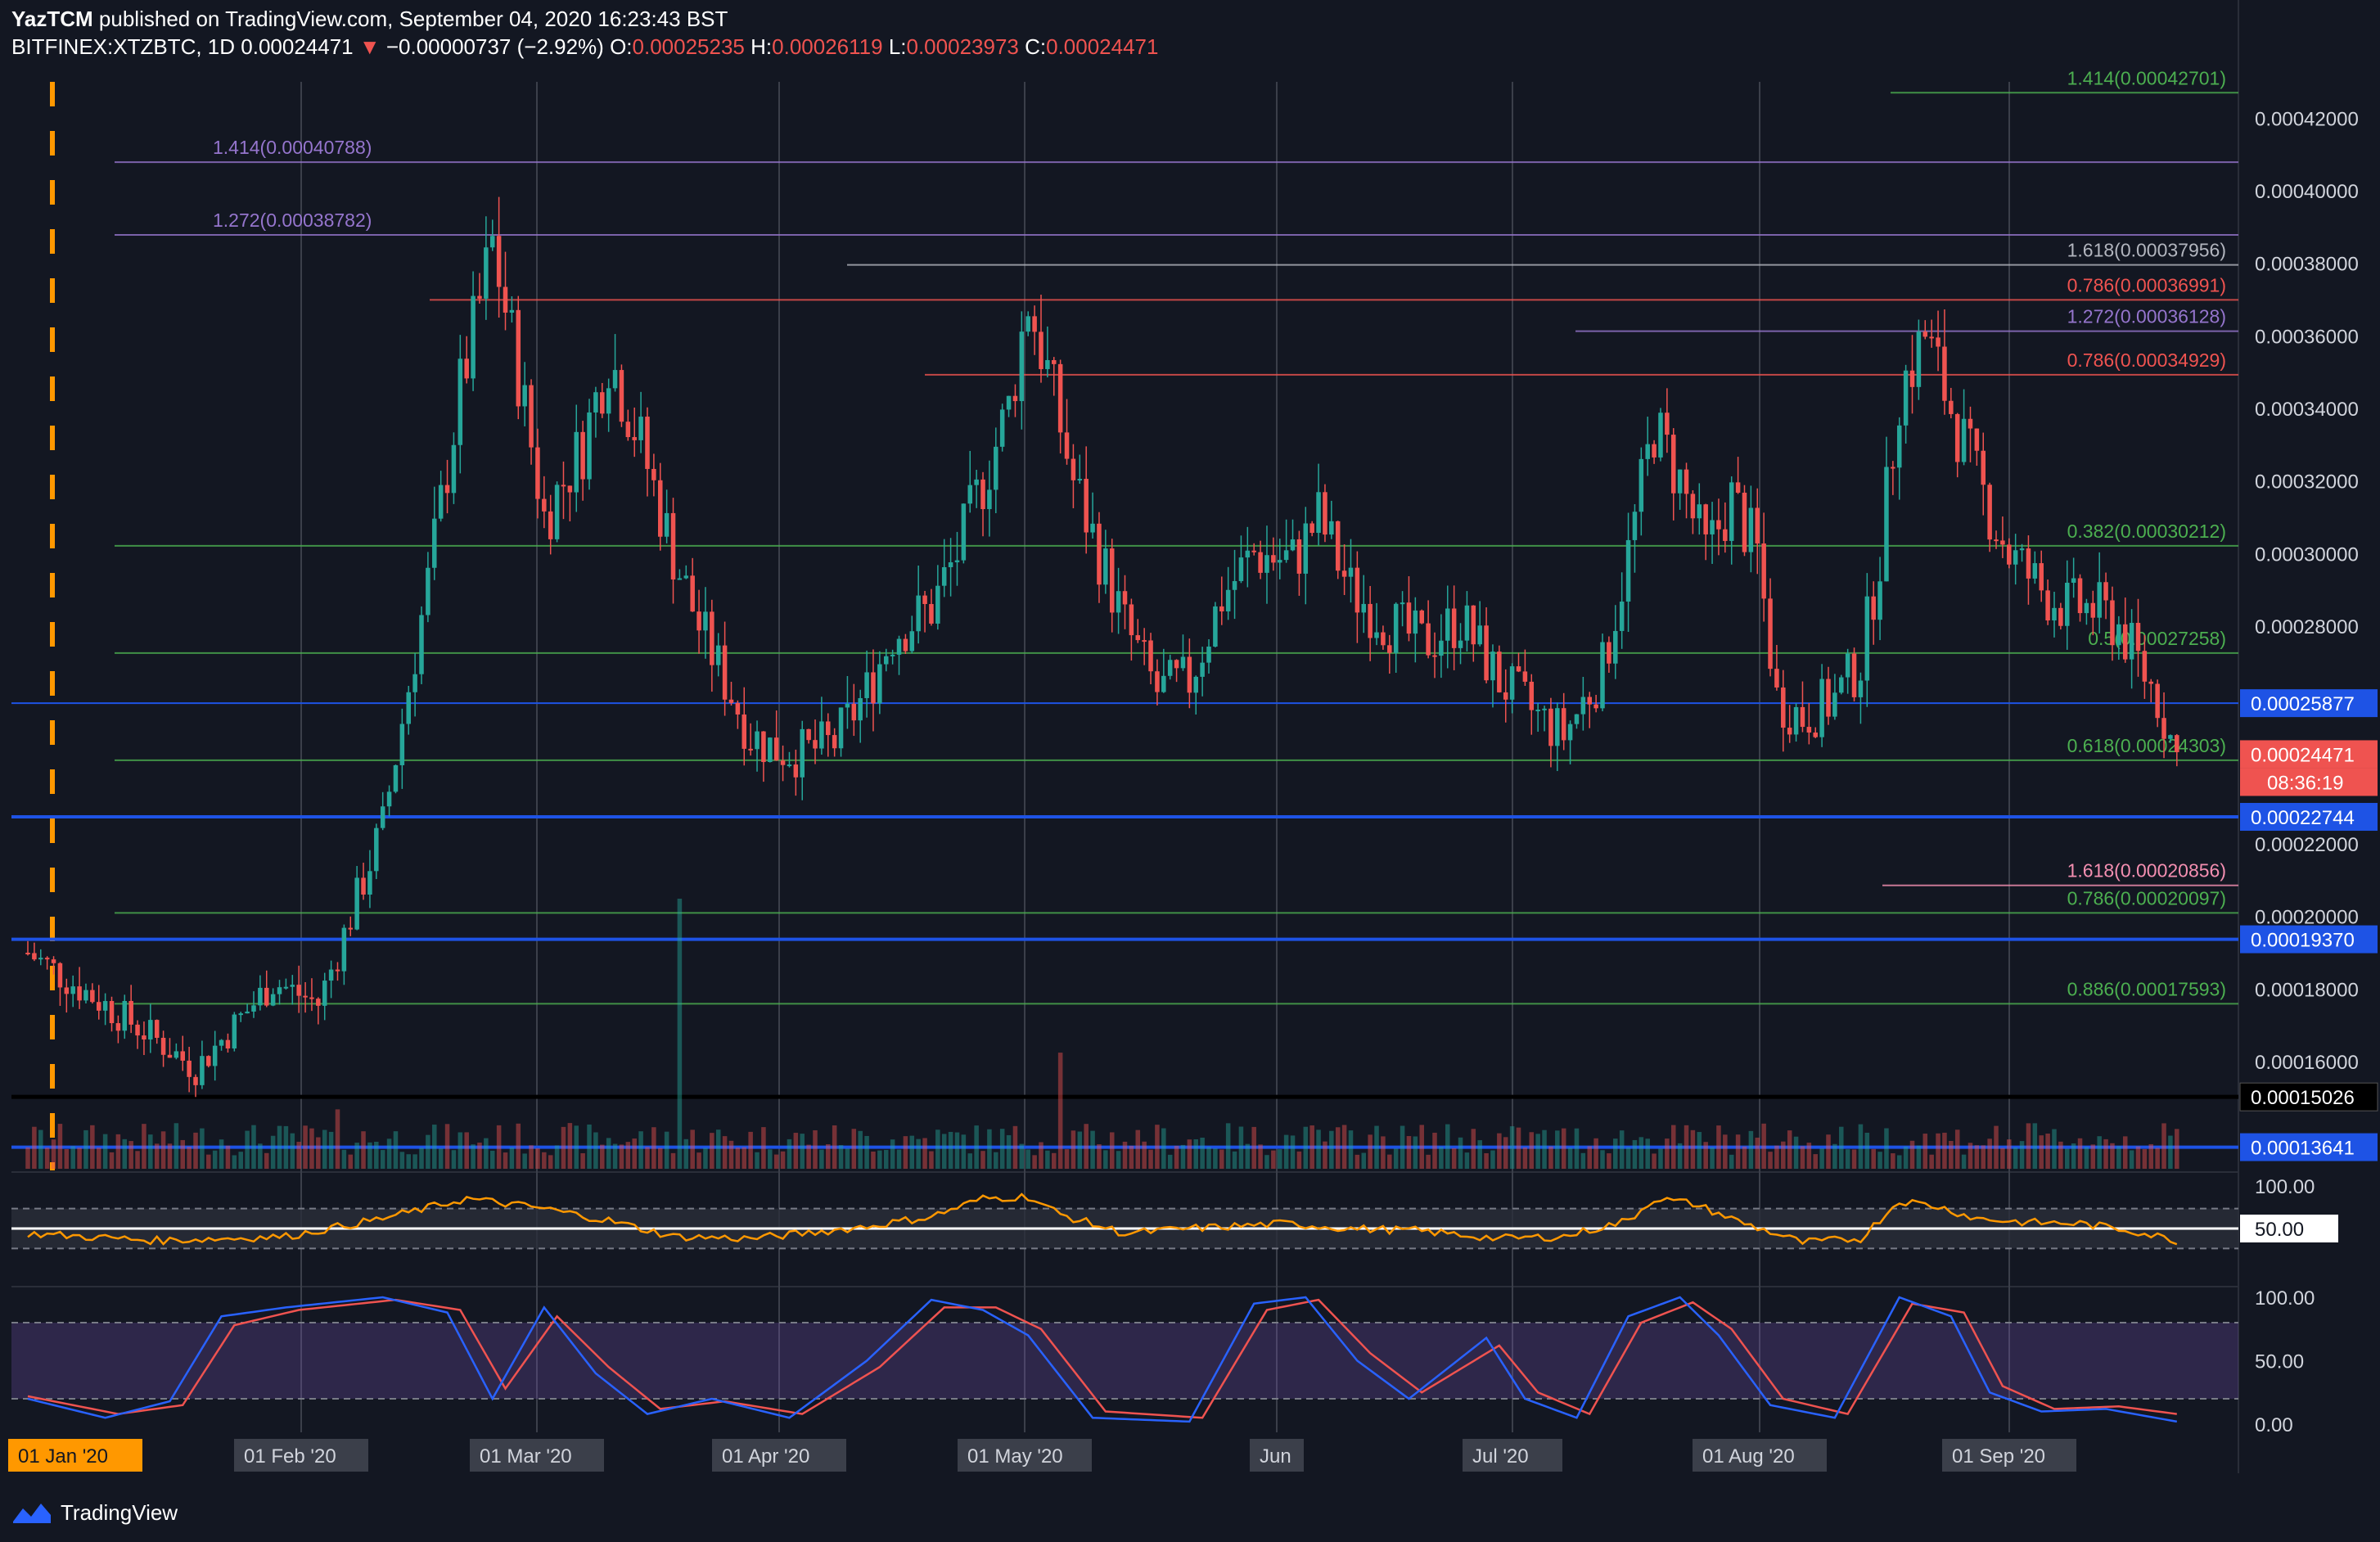 This screenshot has height=1542, width=2380. I want to click on y-tick-label: 0.00038000, so click(2307, 265).